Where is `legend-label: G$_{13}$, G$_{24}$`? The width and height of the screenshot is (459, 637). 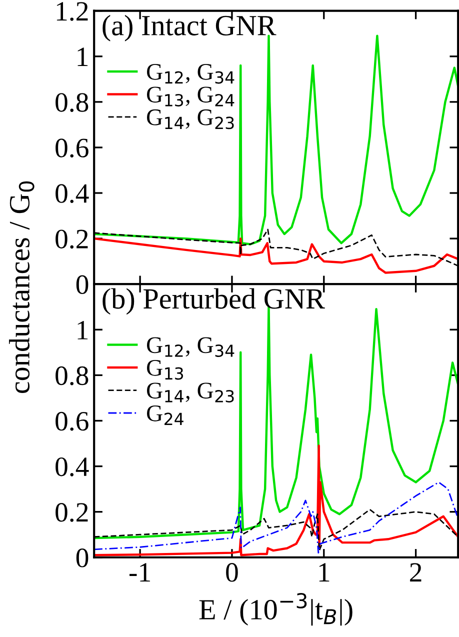 legend-label: G$_{13}$, G$_{24}$ is located at coordinates (190, 96).